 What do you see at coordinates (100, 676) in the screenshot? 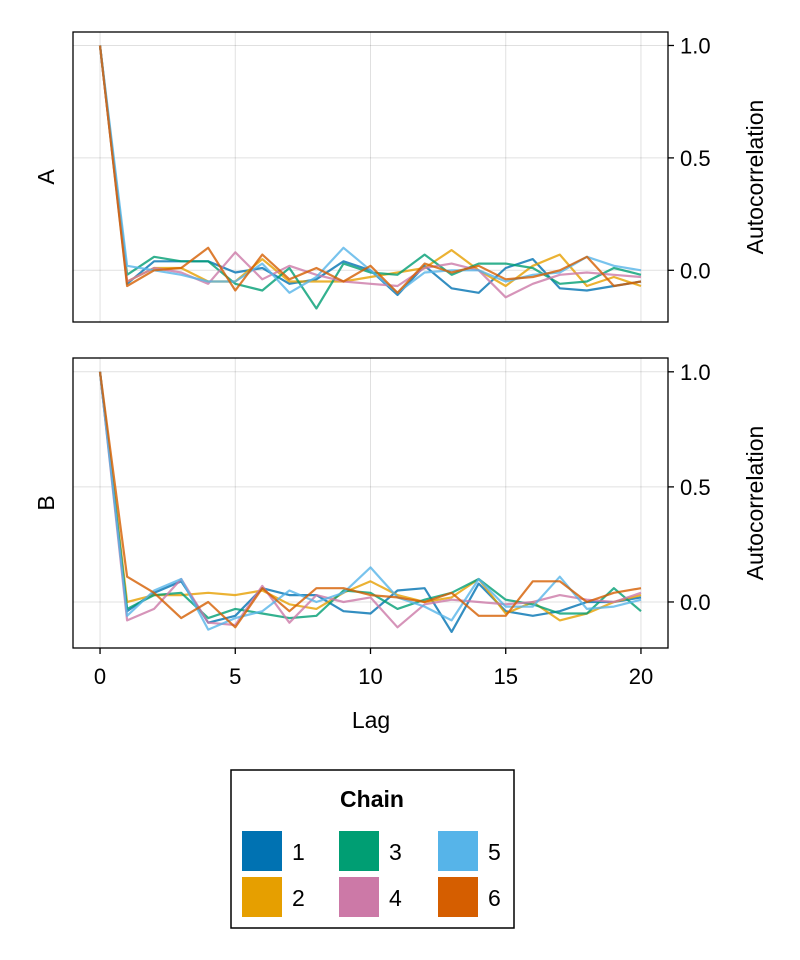
I see `x-tick-label: 0` at bounding box center [100, 676].